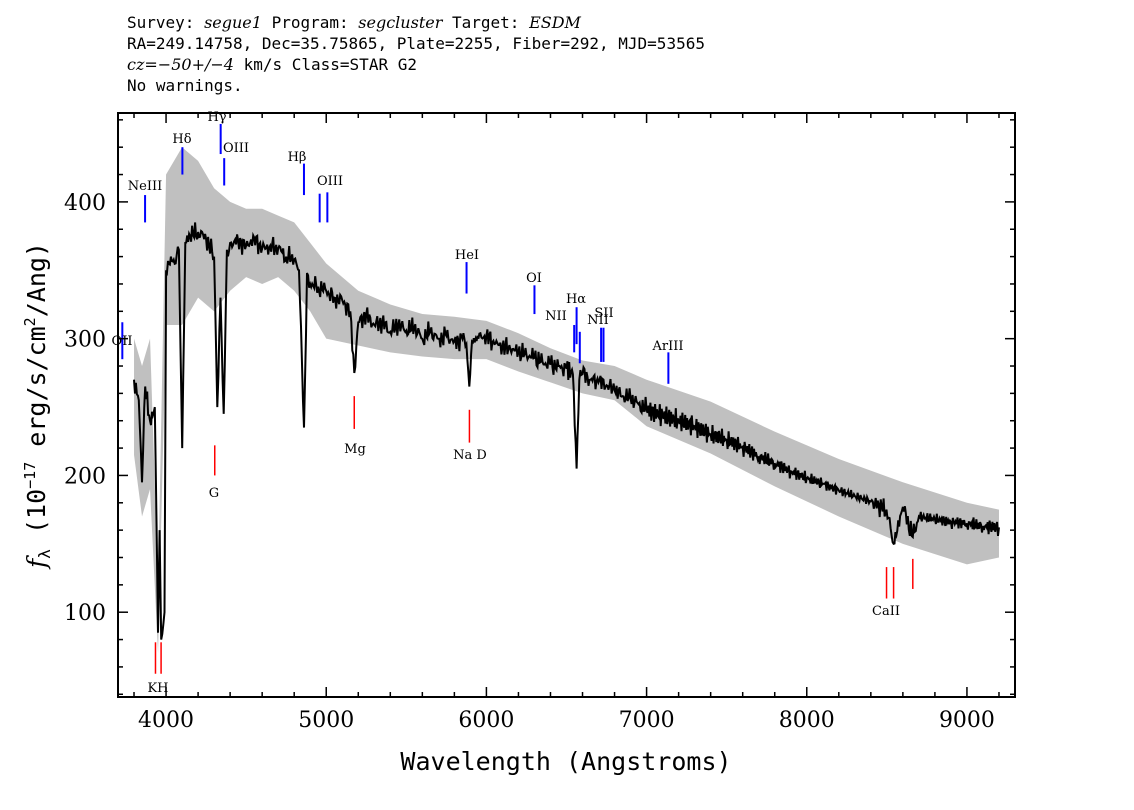  Describe the element at coordinates (85, 613) in the screenshot. I see `y-tick-label-0: 100` at that location.